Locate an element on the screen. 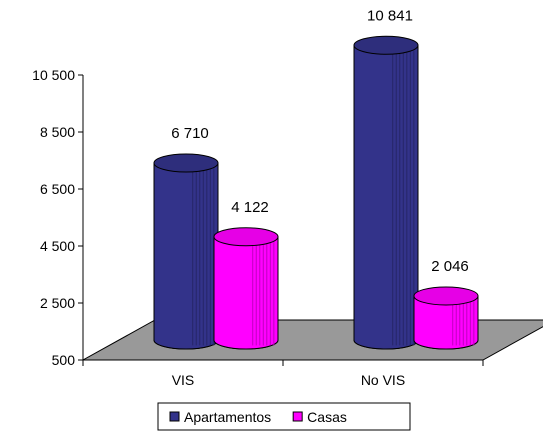 The image size is (543, 439). y-tick-label: 500 is located at coordinates (64, 360).